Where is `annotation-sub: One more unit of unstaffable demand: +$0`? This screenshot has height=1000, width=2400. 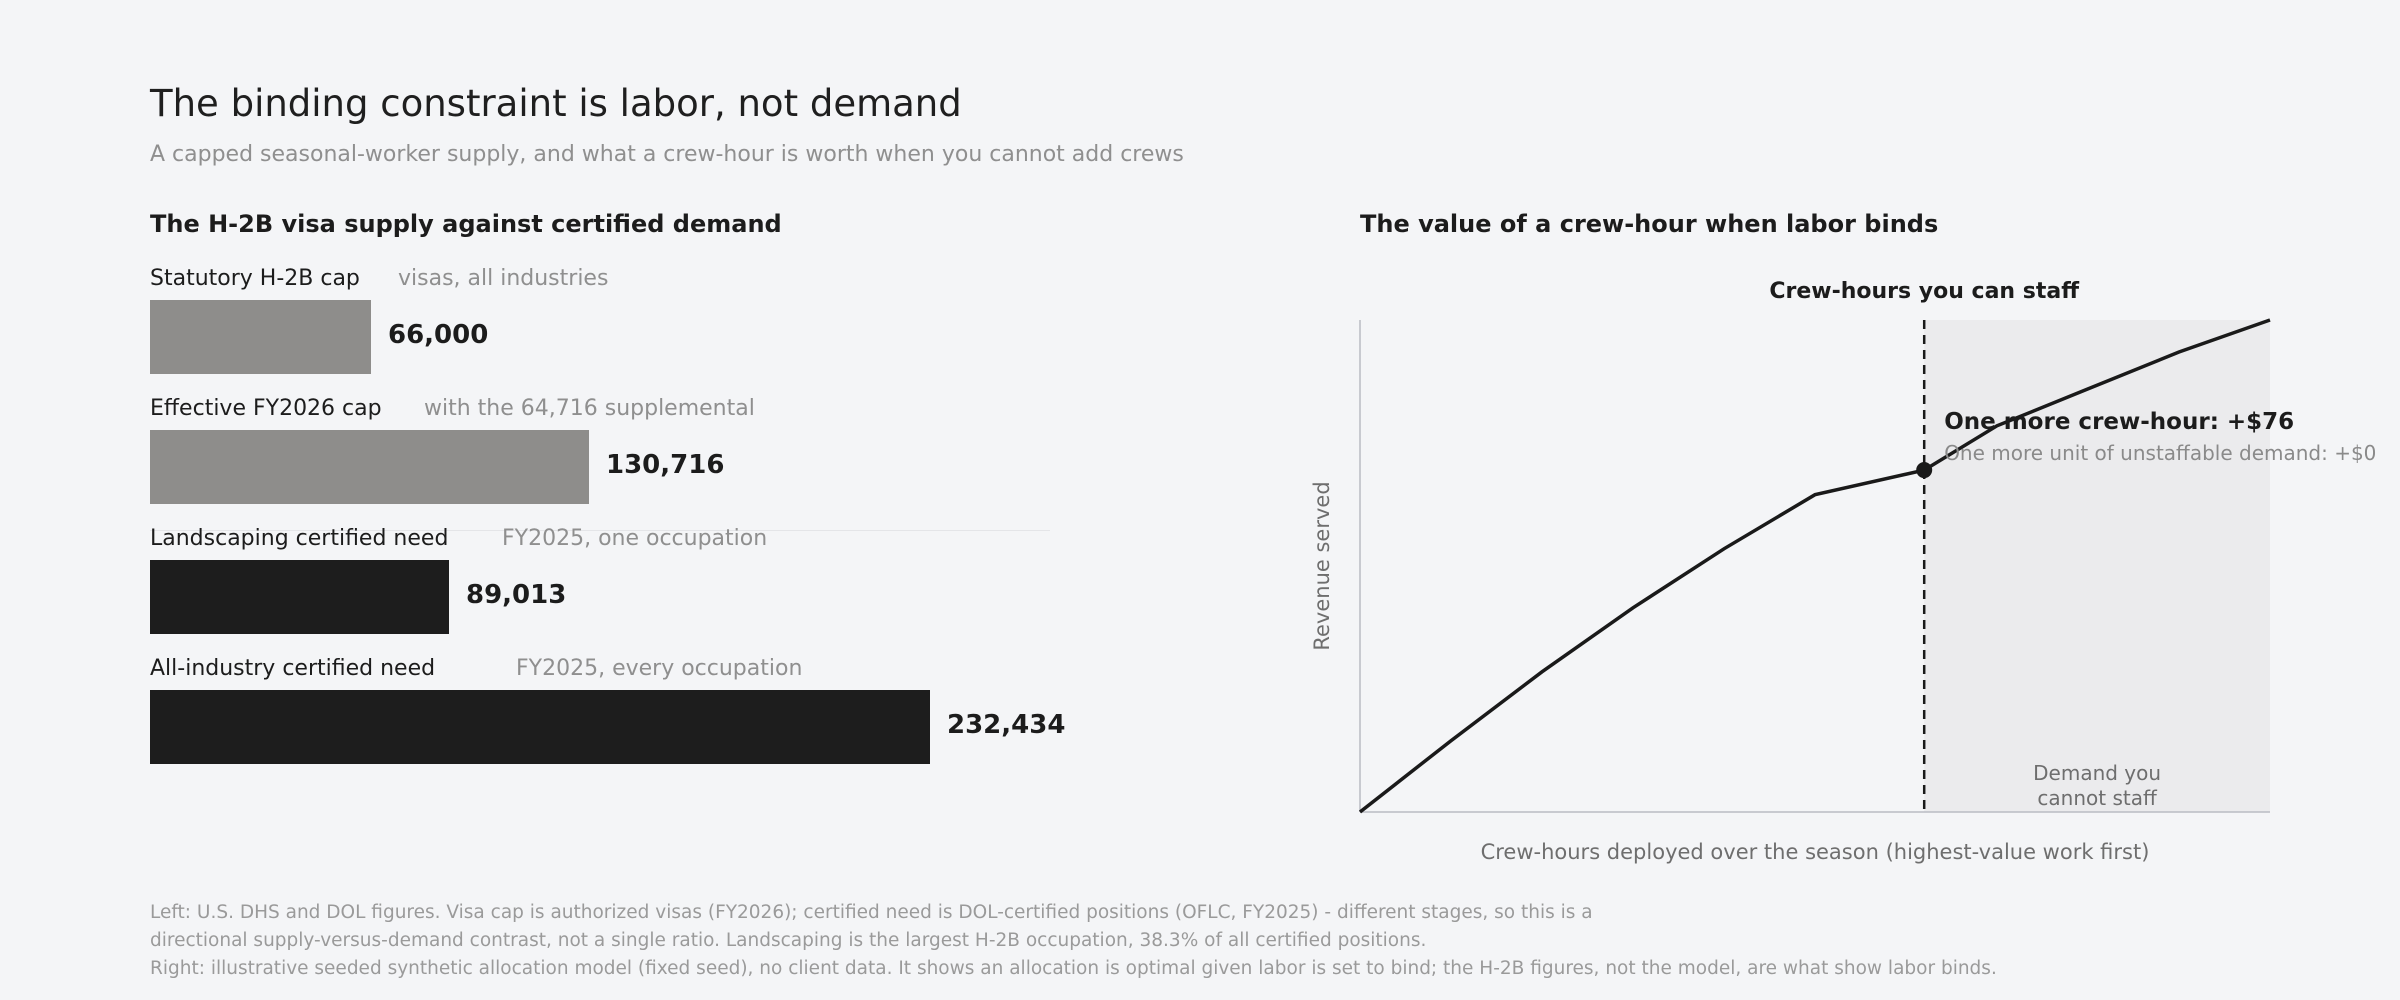
annotation-sub: One more unit of unstaffable demand: +$0 is located at coordinates (2160, 453).